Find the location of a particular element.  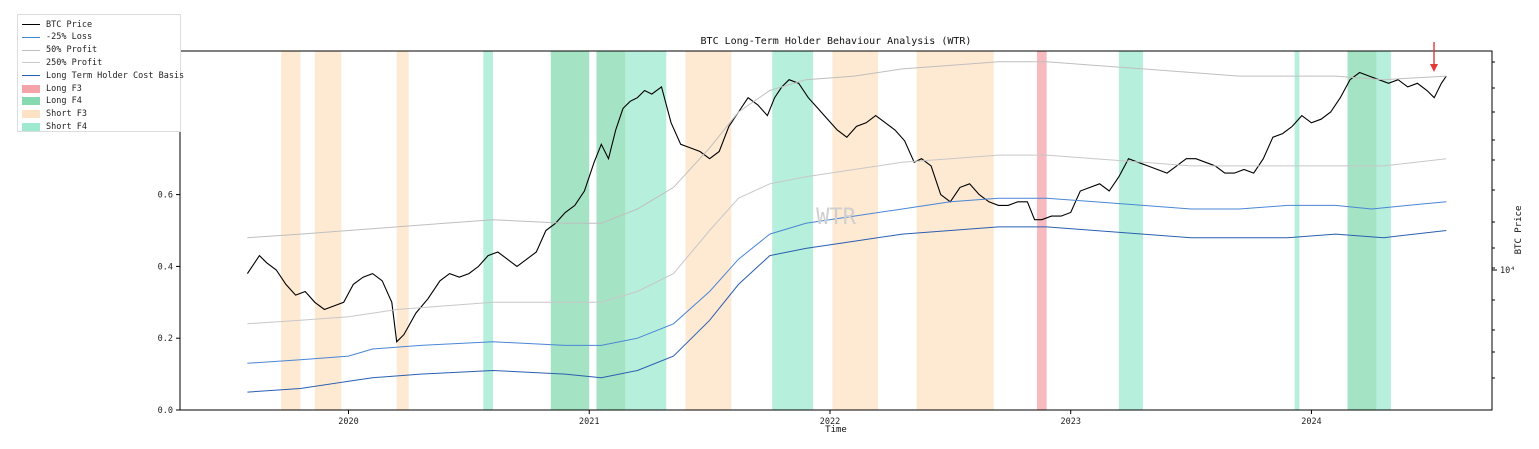

y-tick-label: 0.2 is located at coordinates (165, 339).